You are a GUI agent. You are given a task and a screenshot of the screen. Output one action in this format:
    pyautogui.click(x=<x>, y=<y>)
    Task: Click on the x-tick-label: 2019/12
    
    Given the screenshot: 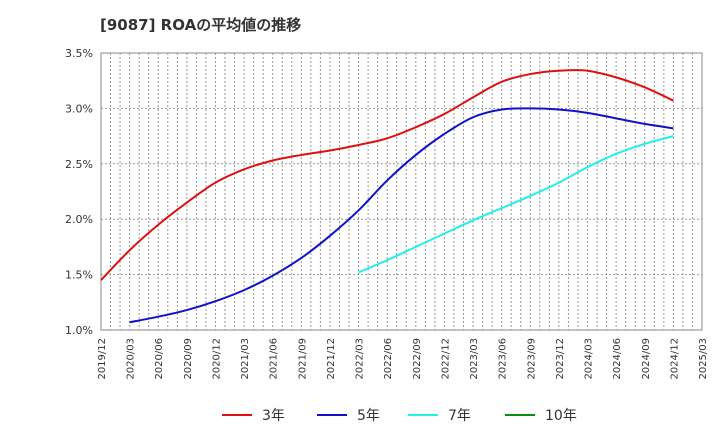 What is the action you would take?
    pyautogui.click(x=102, y=359)
    